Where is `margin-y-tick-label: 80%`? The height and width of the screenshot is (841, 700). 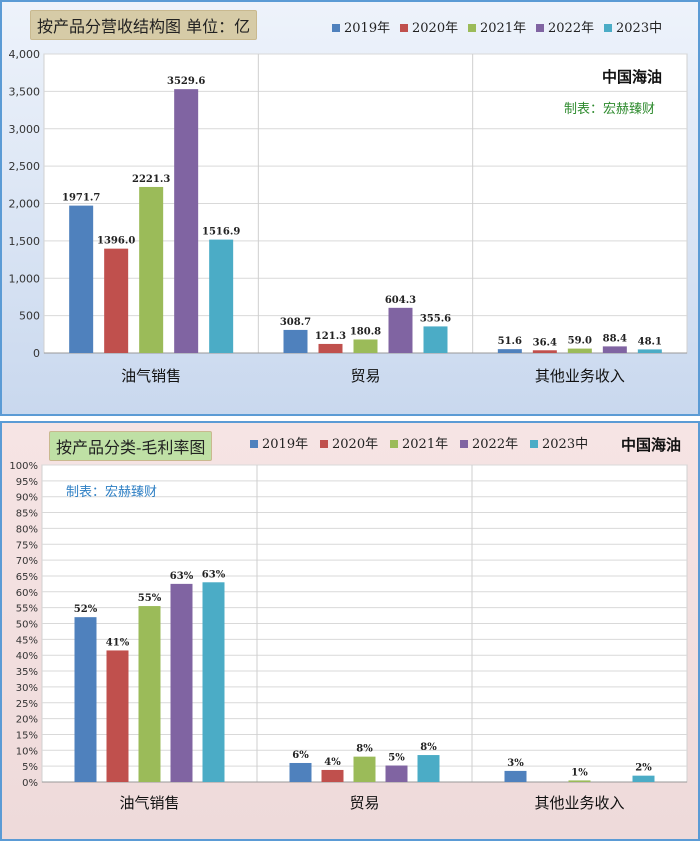 margin-y-tick-label: 80% is located at coordinates (27, 529).